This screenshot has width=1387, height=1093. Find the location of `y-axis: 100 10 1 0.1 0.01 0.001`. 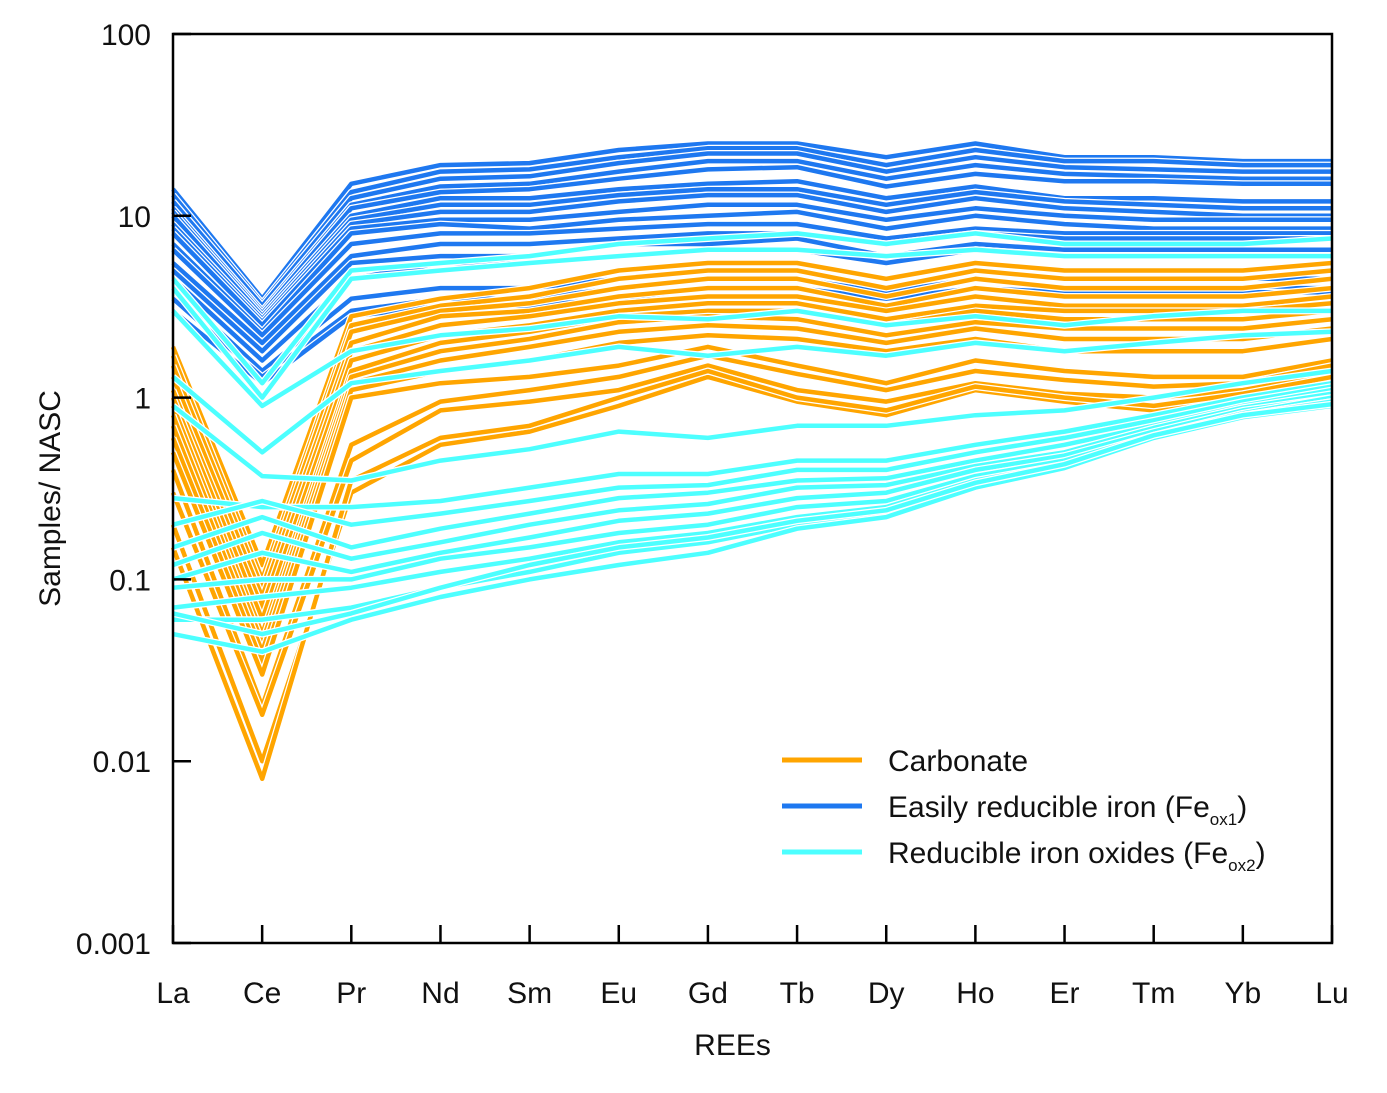

y-axis: 100 10 1 0.1 0.01 0.001 is located at coordinates (133, 490).